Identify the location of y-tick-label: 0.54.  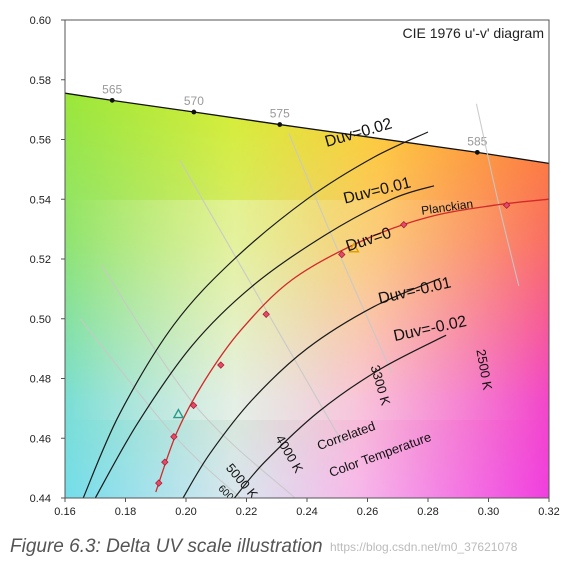
(40, 200).